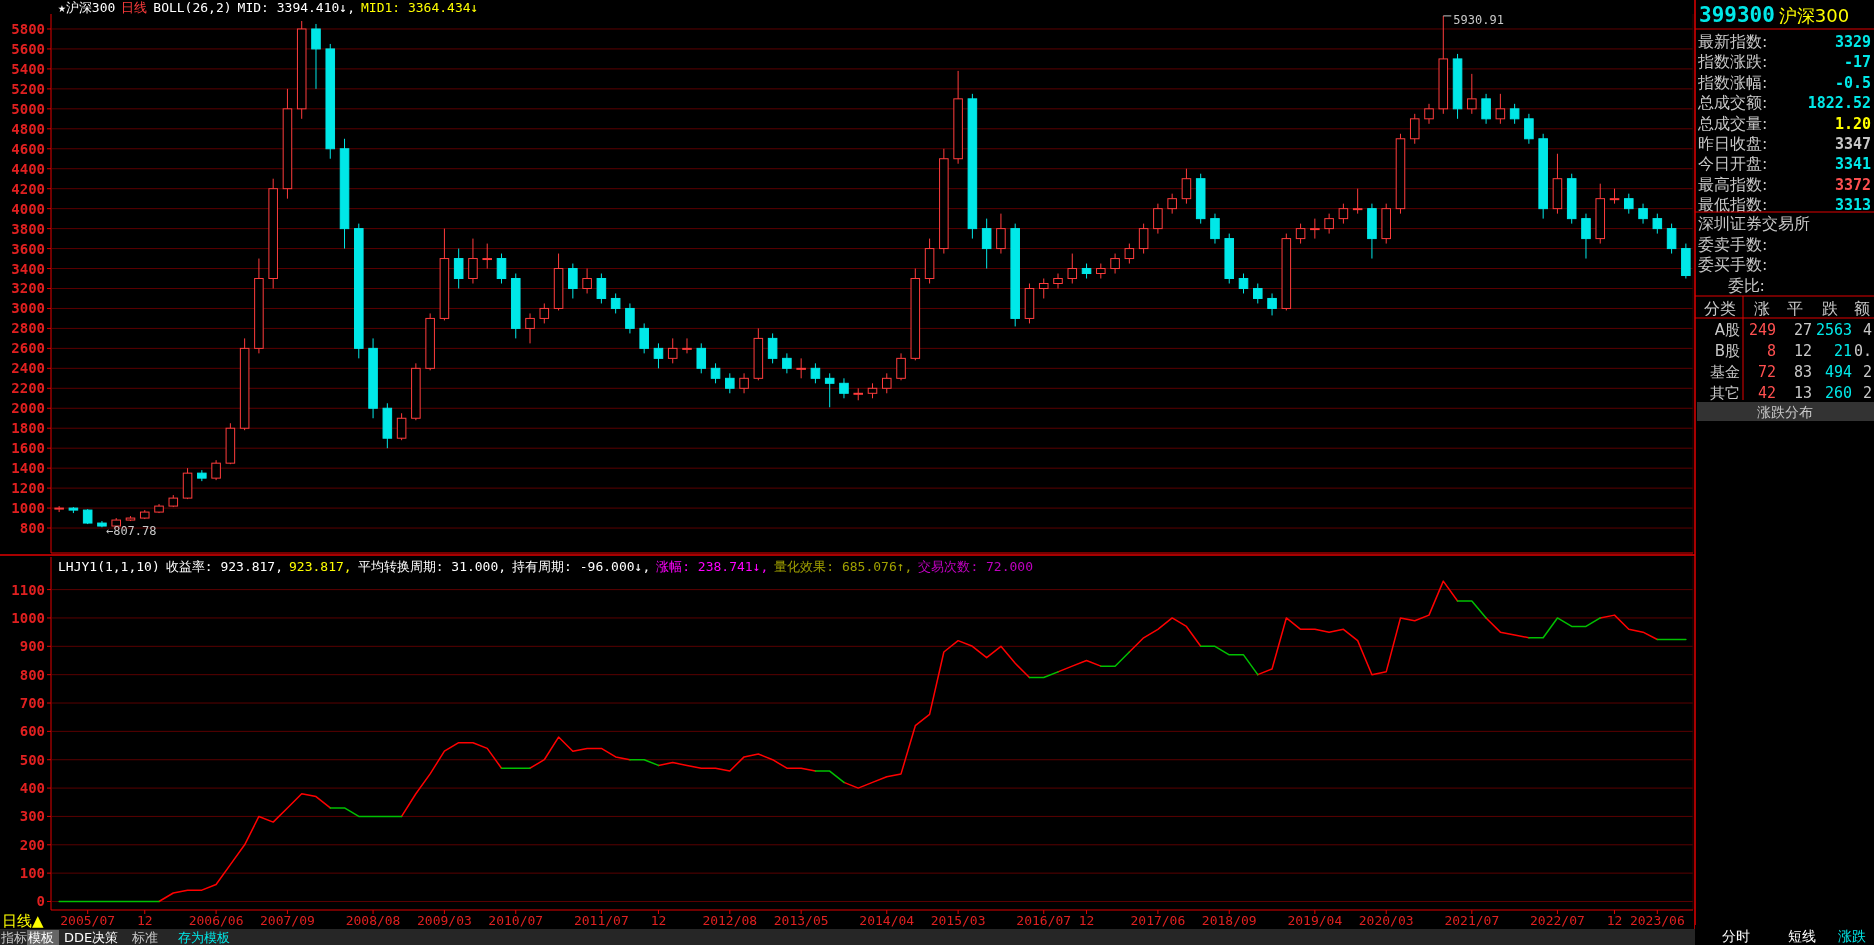 Image resolution: width=1874 pixels, height=945 pixels. Describe the element at coordinates (1720, 308) in the screenshot. I see `text: 分类` at that location.